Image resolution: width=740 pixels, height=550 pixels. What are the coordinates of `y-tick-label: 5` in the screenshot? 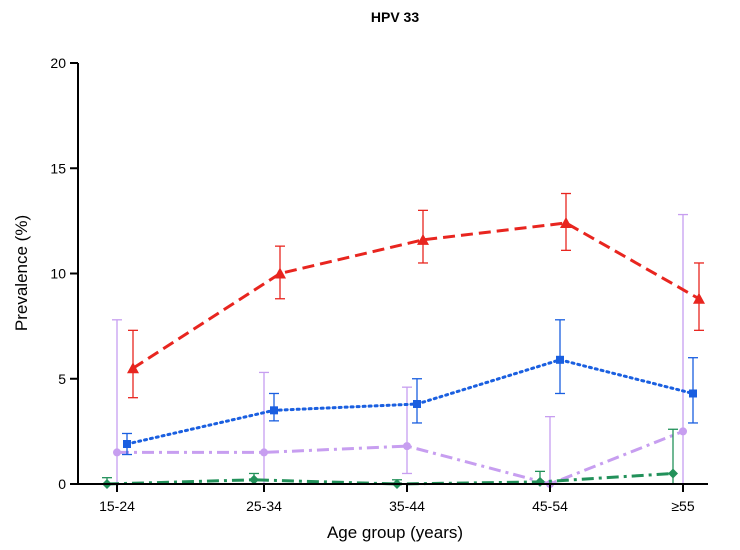 It's located at (62, 379).